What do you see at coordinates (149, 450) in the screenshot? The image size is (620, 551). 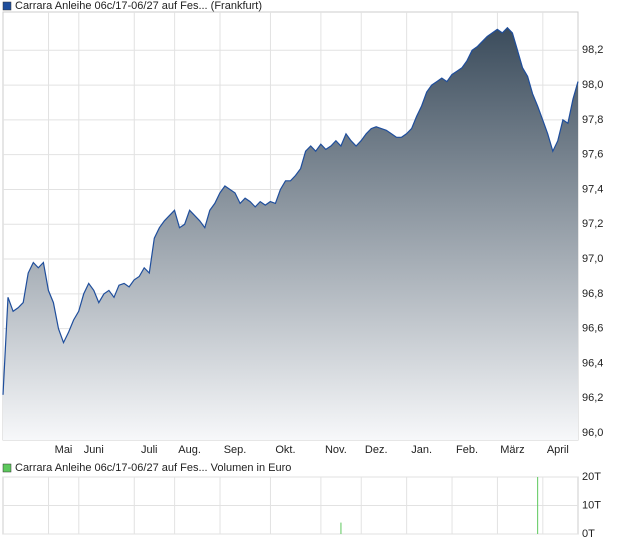 I see `x-tick-label: Juli` at bounding box center [149, 450].